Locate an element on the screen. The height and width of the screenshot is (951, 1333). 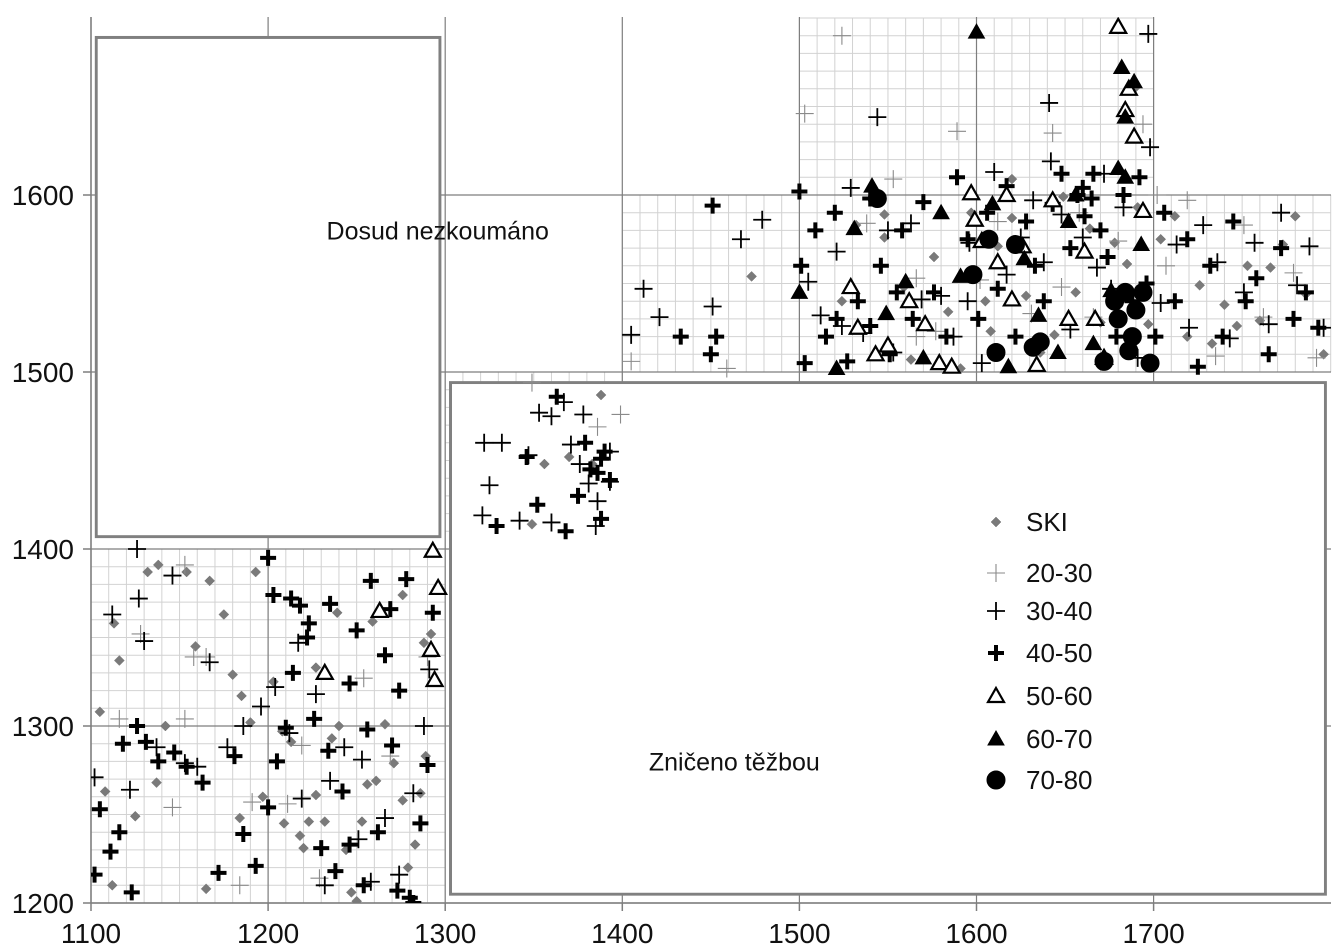
x-axis: 1100 1200 1300 1400 1500 1600 1700 is located at coordinates (623, 926).